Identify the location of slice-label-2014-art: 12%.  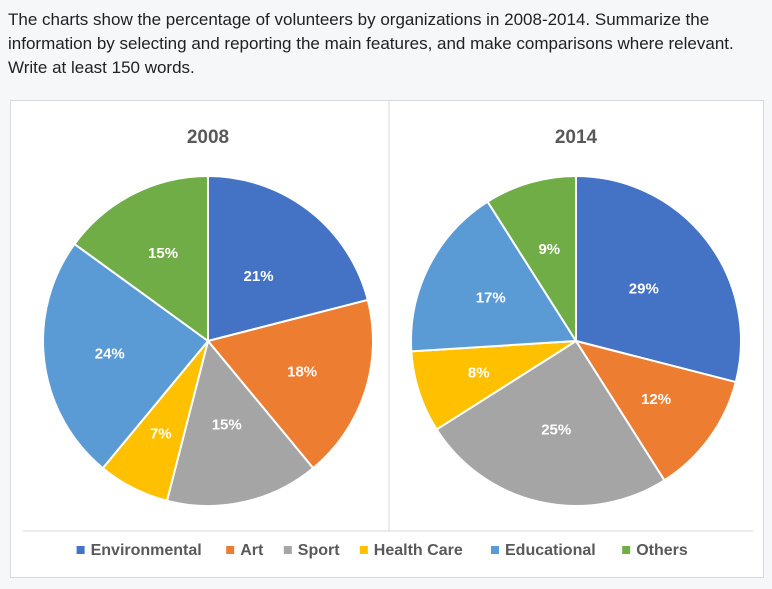
(656, 399).